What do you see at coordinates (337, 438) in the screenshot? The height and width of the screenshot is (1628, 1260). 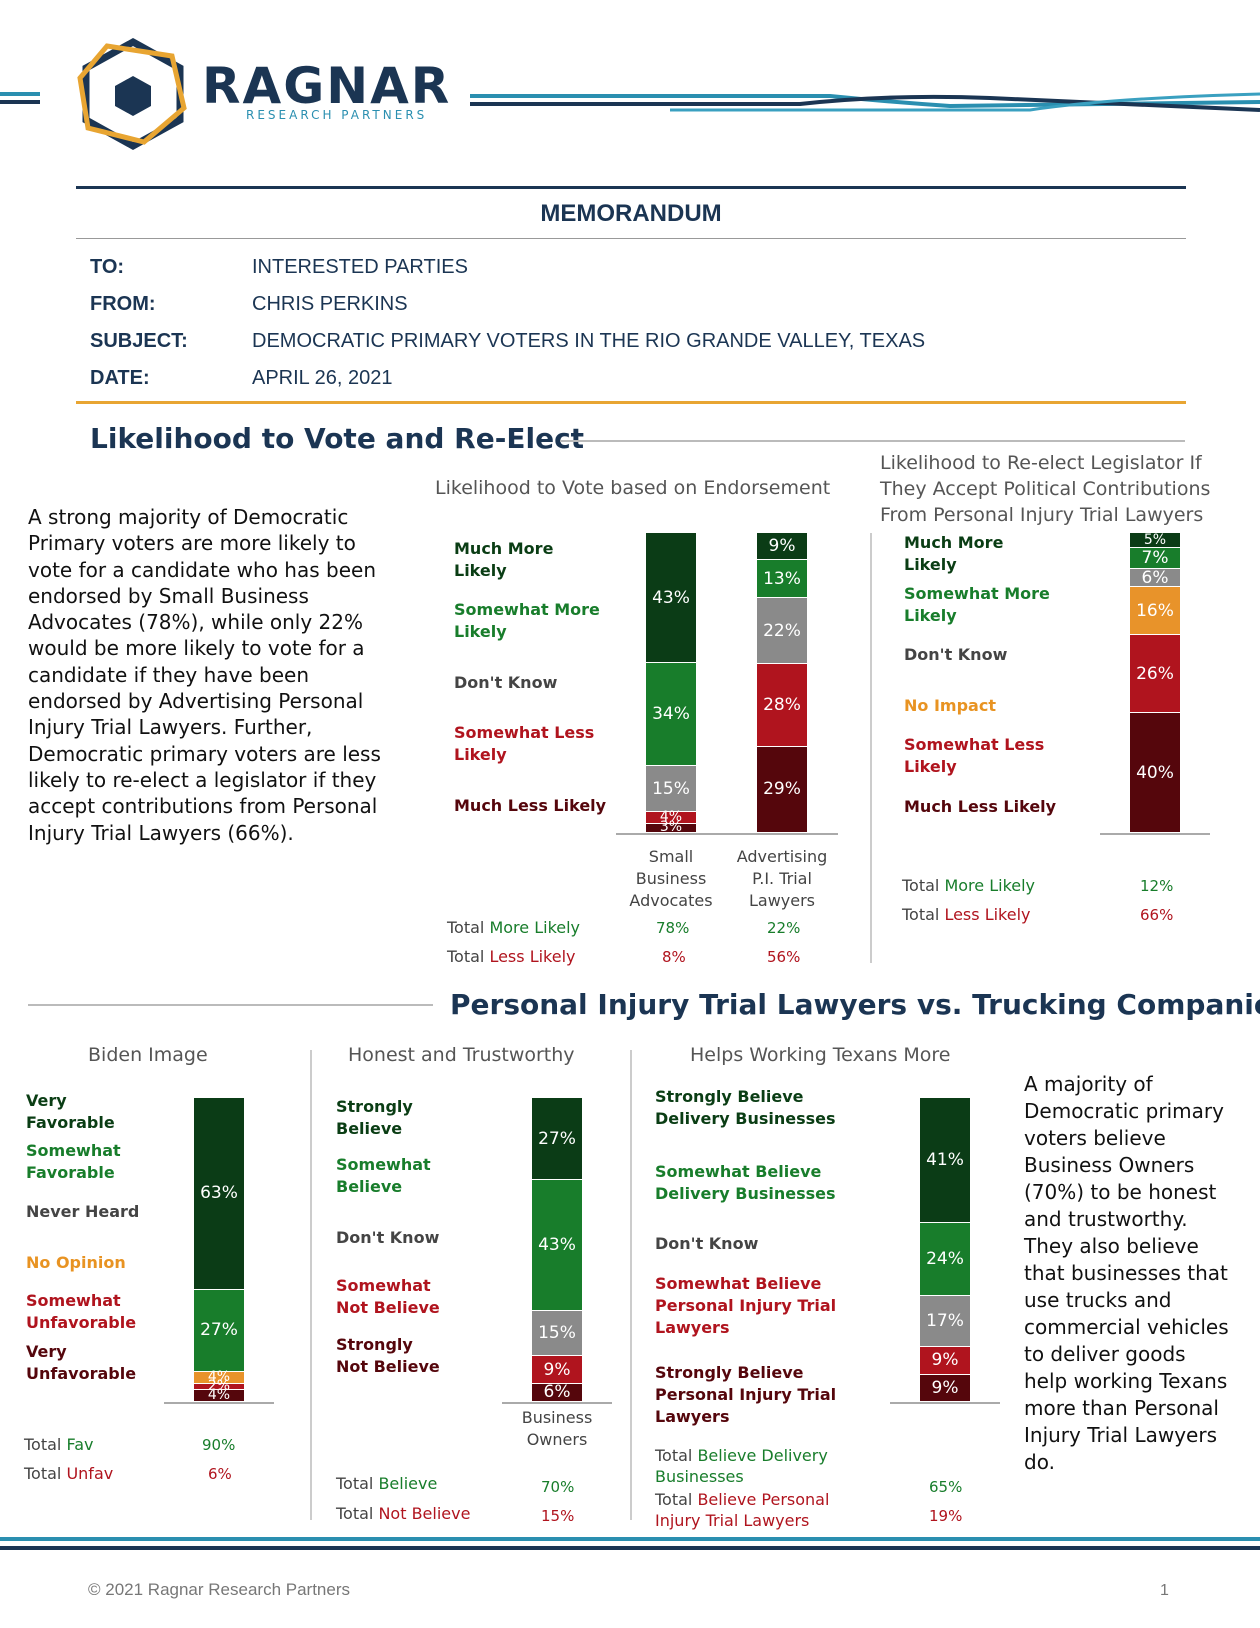 I see `section1-heading: Likelihood to Vote and Re-Elect` at bounding box center [337, 438].